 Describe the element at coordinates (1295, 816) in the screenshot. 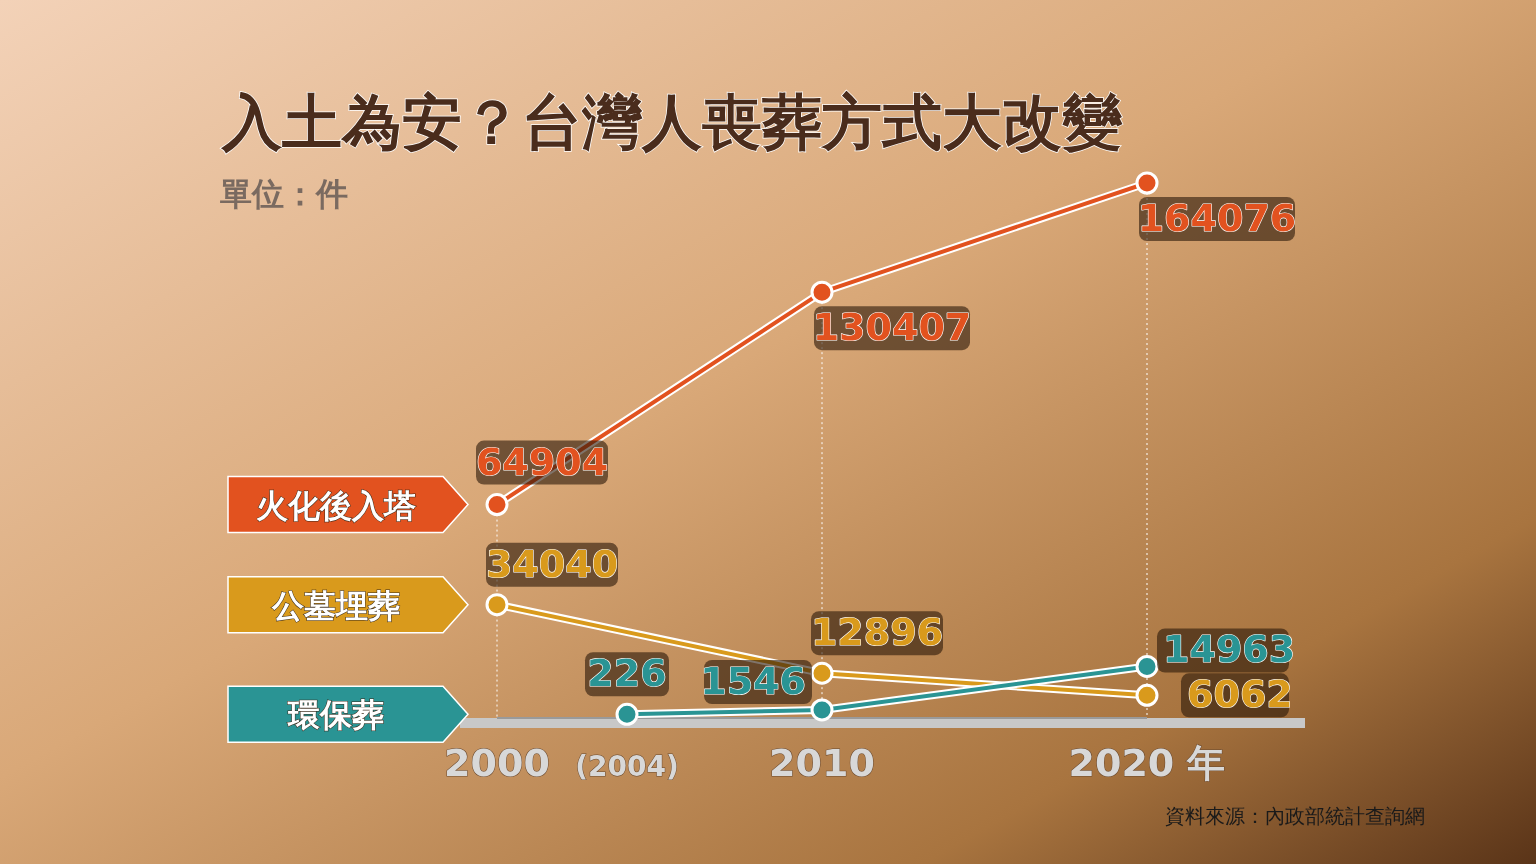

I see `source-note: 資料來源：內政部統計查詢網` at that location.